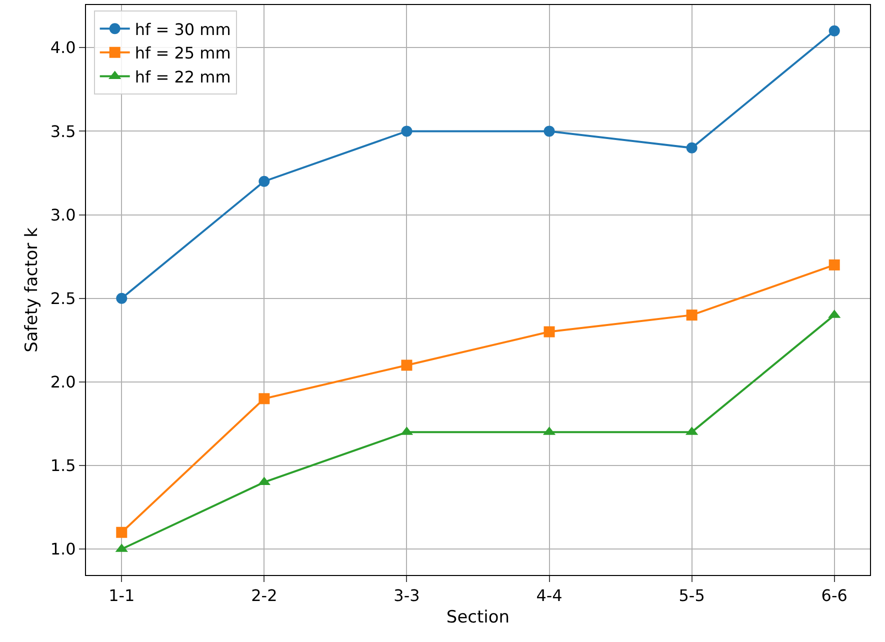  What do you see at coordinates (478, 618) in the screenshot?
I see `x-axis-title: Section` at bounding box center [478, 618].